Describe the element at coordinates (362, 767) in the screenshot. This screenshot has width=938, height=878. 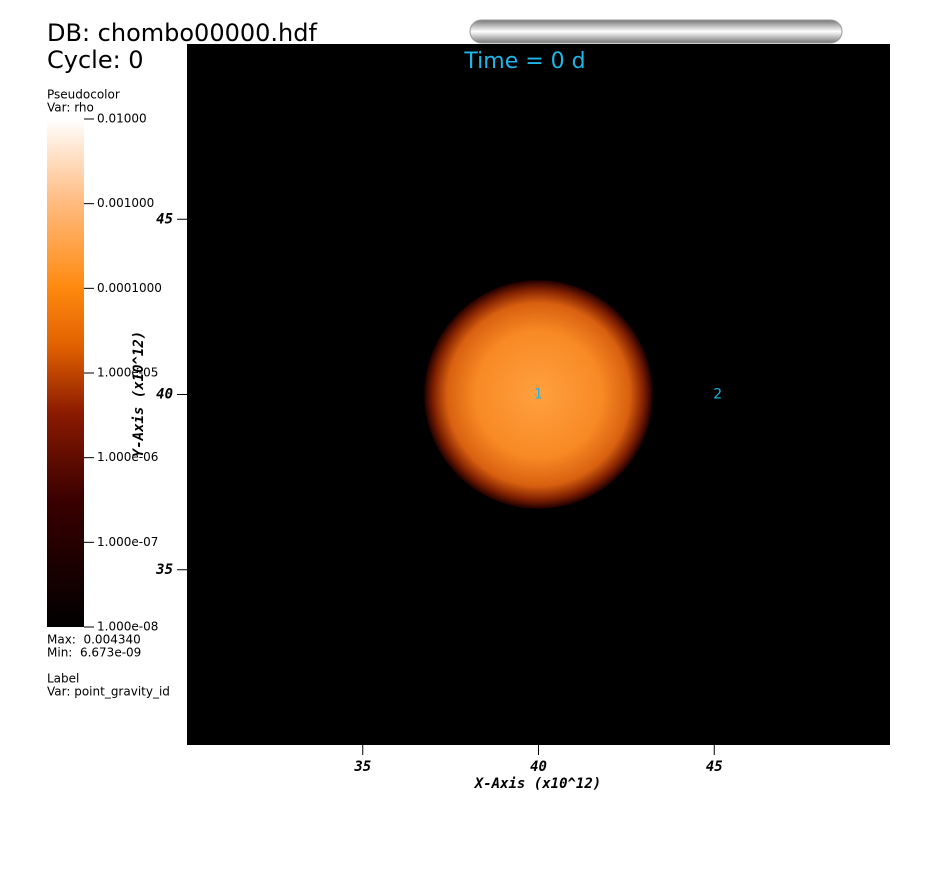
I see `x-tick-label: 35` at that location.